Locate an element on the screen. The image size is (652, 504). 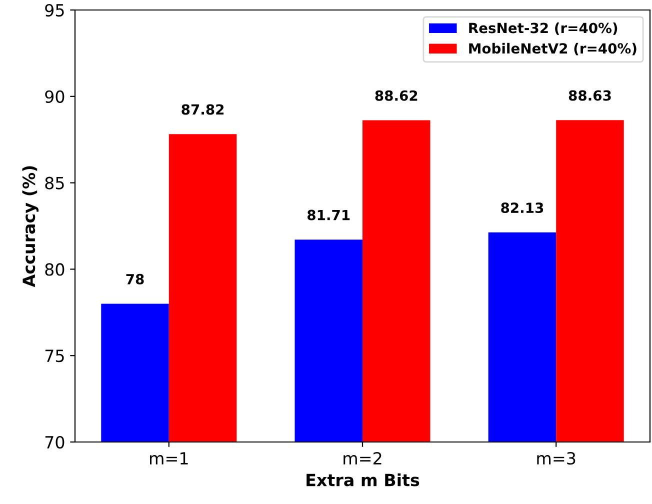
data-label: 78 is located at coordinates (135, 279).